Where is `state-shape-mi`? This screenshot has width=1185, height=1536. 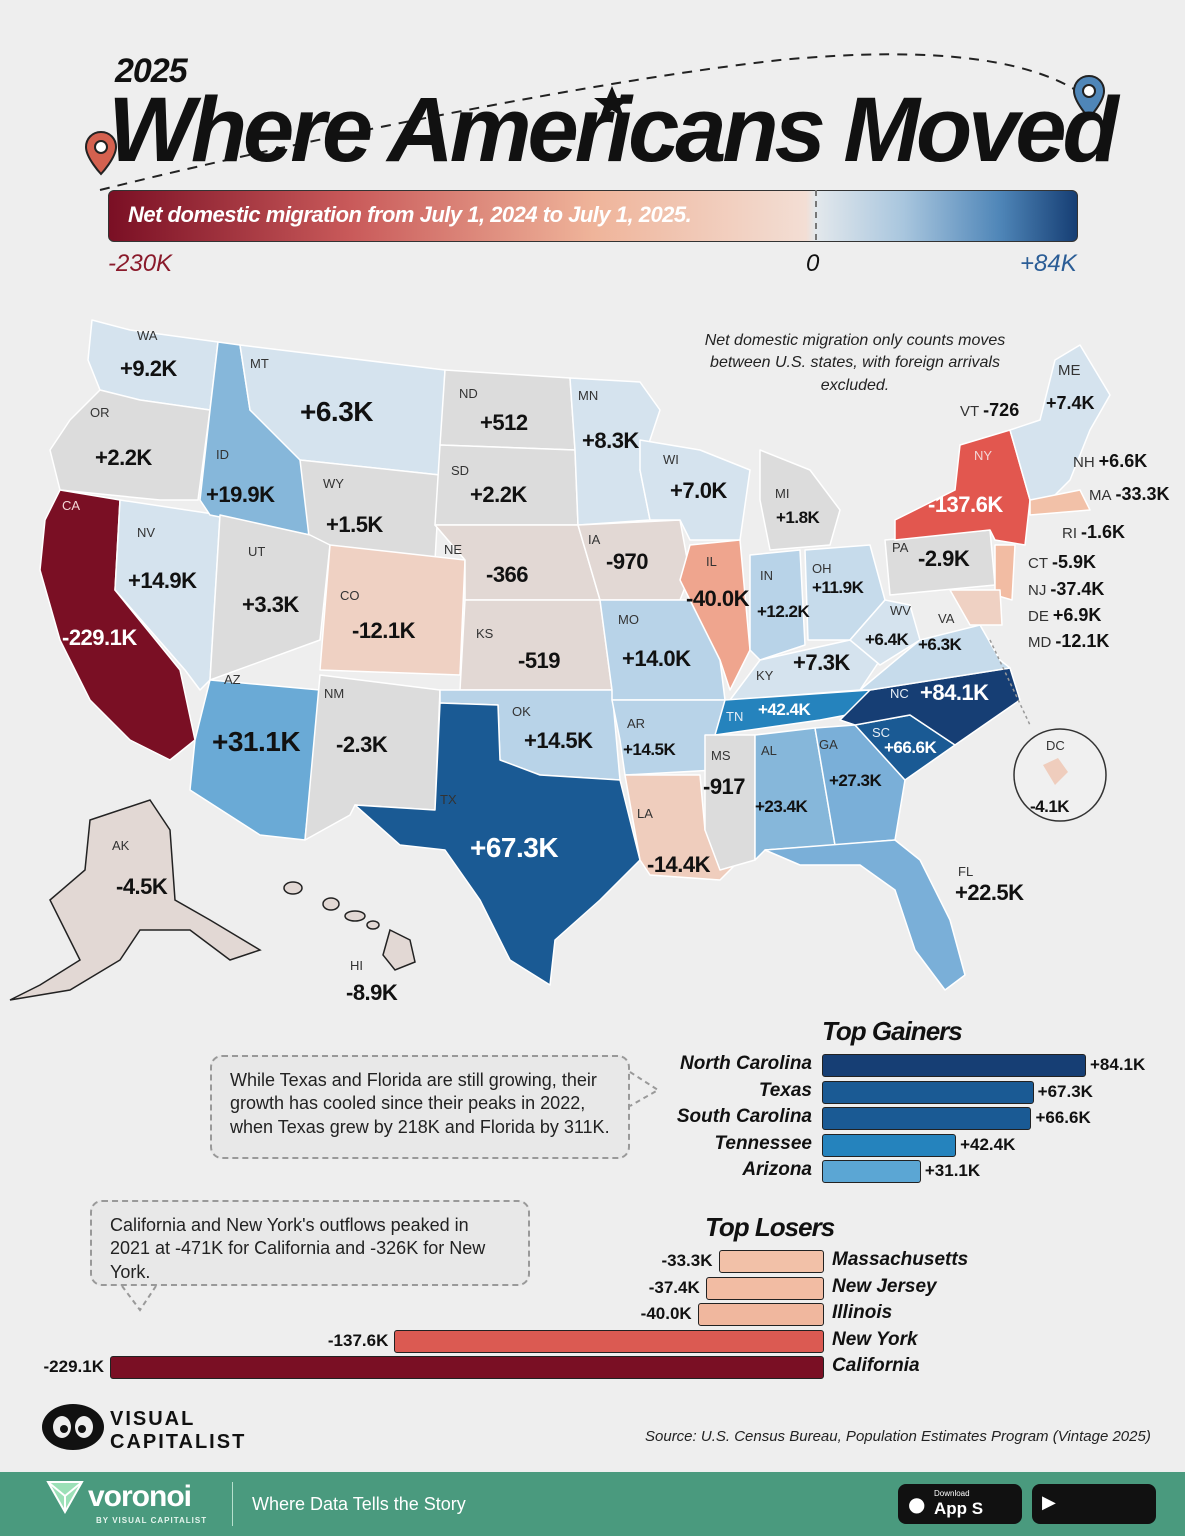
state-shape-mi is located at coordinates (800, 500).